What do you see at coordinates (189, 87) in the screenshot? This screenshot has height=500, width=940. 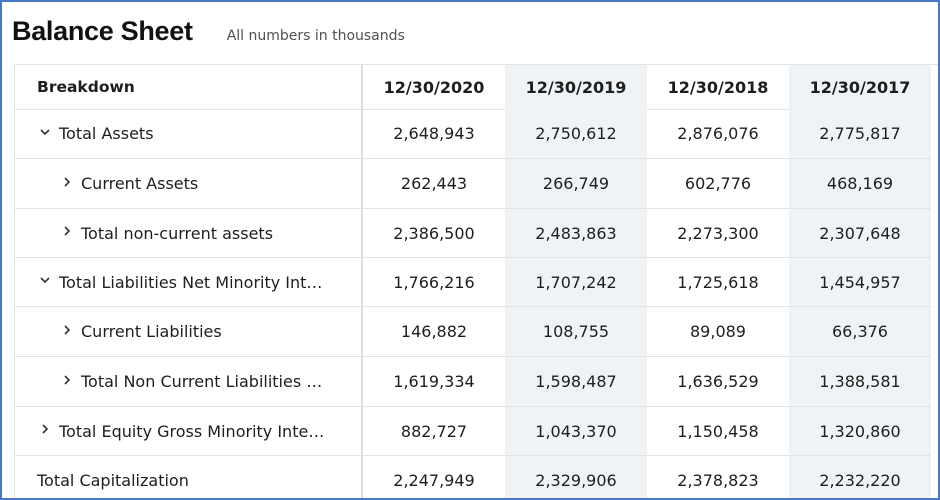 I see `breakdown-header: Breakdown` at bounding box center [189, 87].